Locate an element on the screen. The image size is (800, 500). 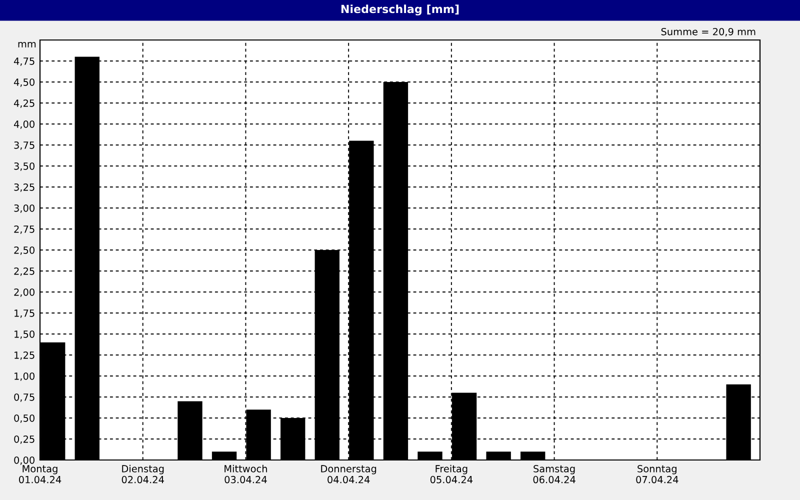
x-tick-label: Mittwoch 03.04.24 is located at coordinates (245, 474).